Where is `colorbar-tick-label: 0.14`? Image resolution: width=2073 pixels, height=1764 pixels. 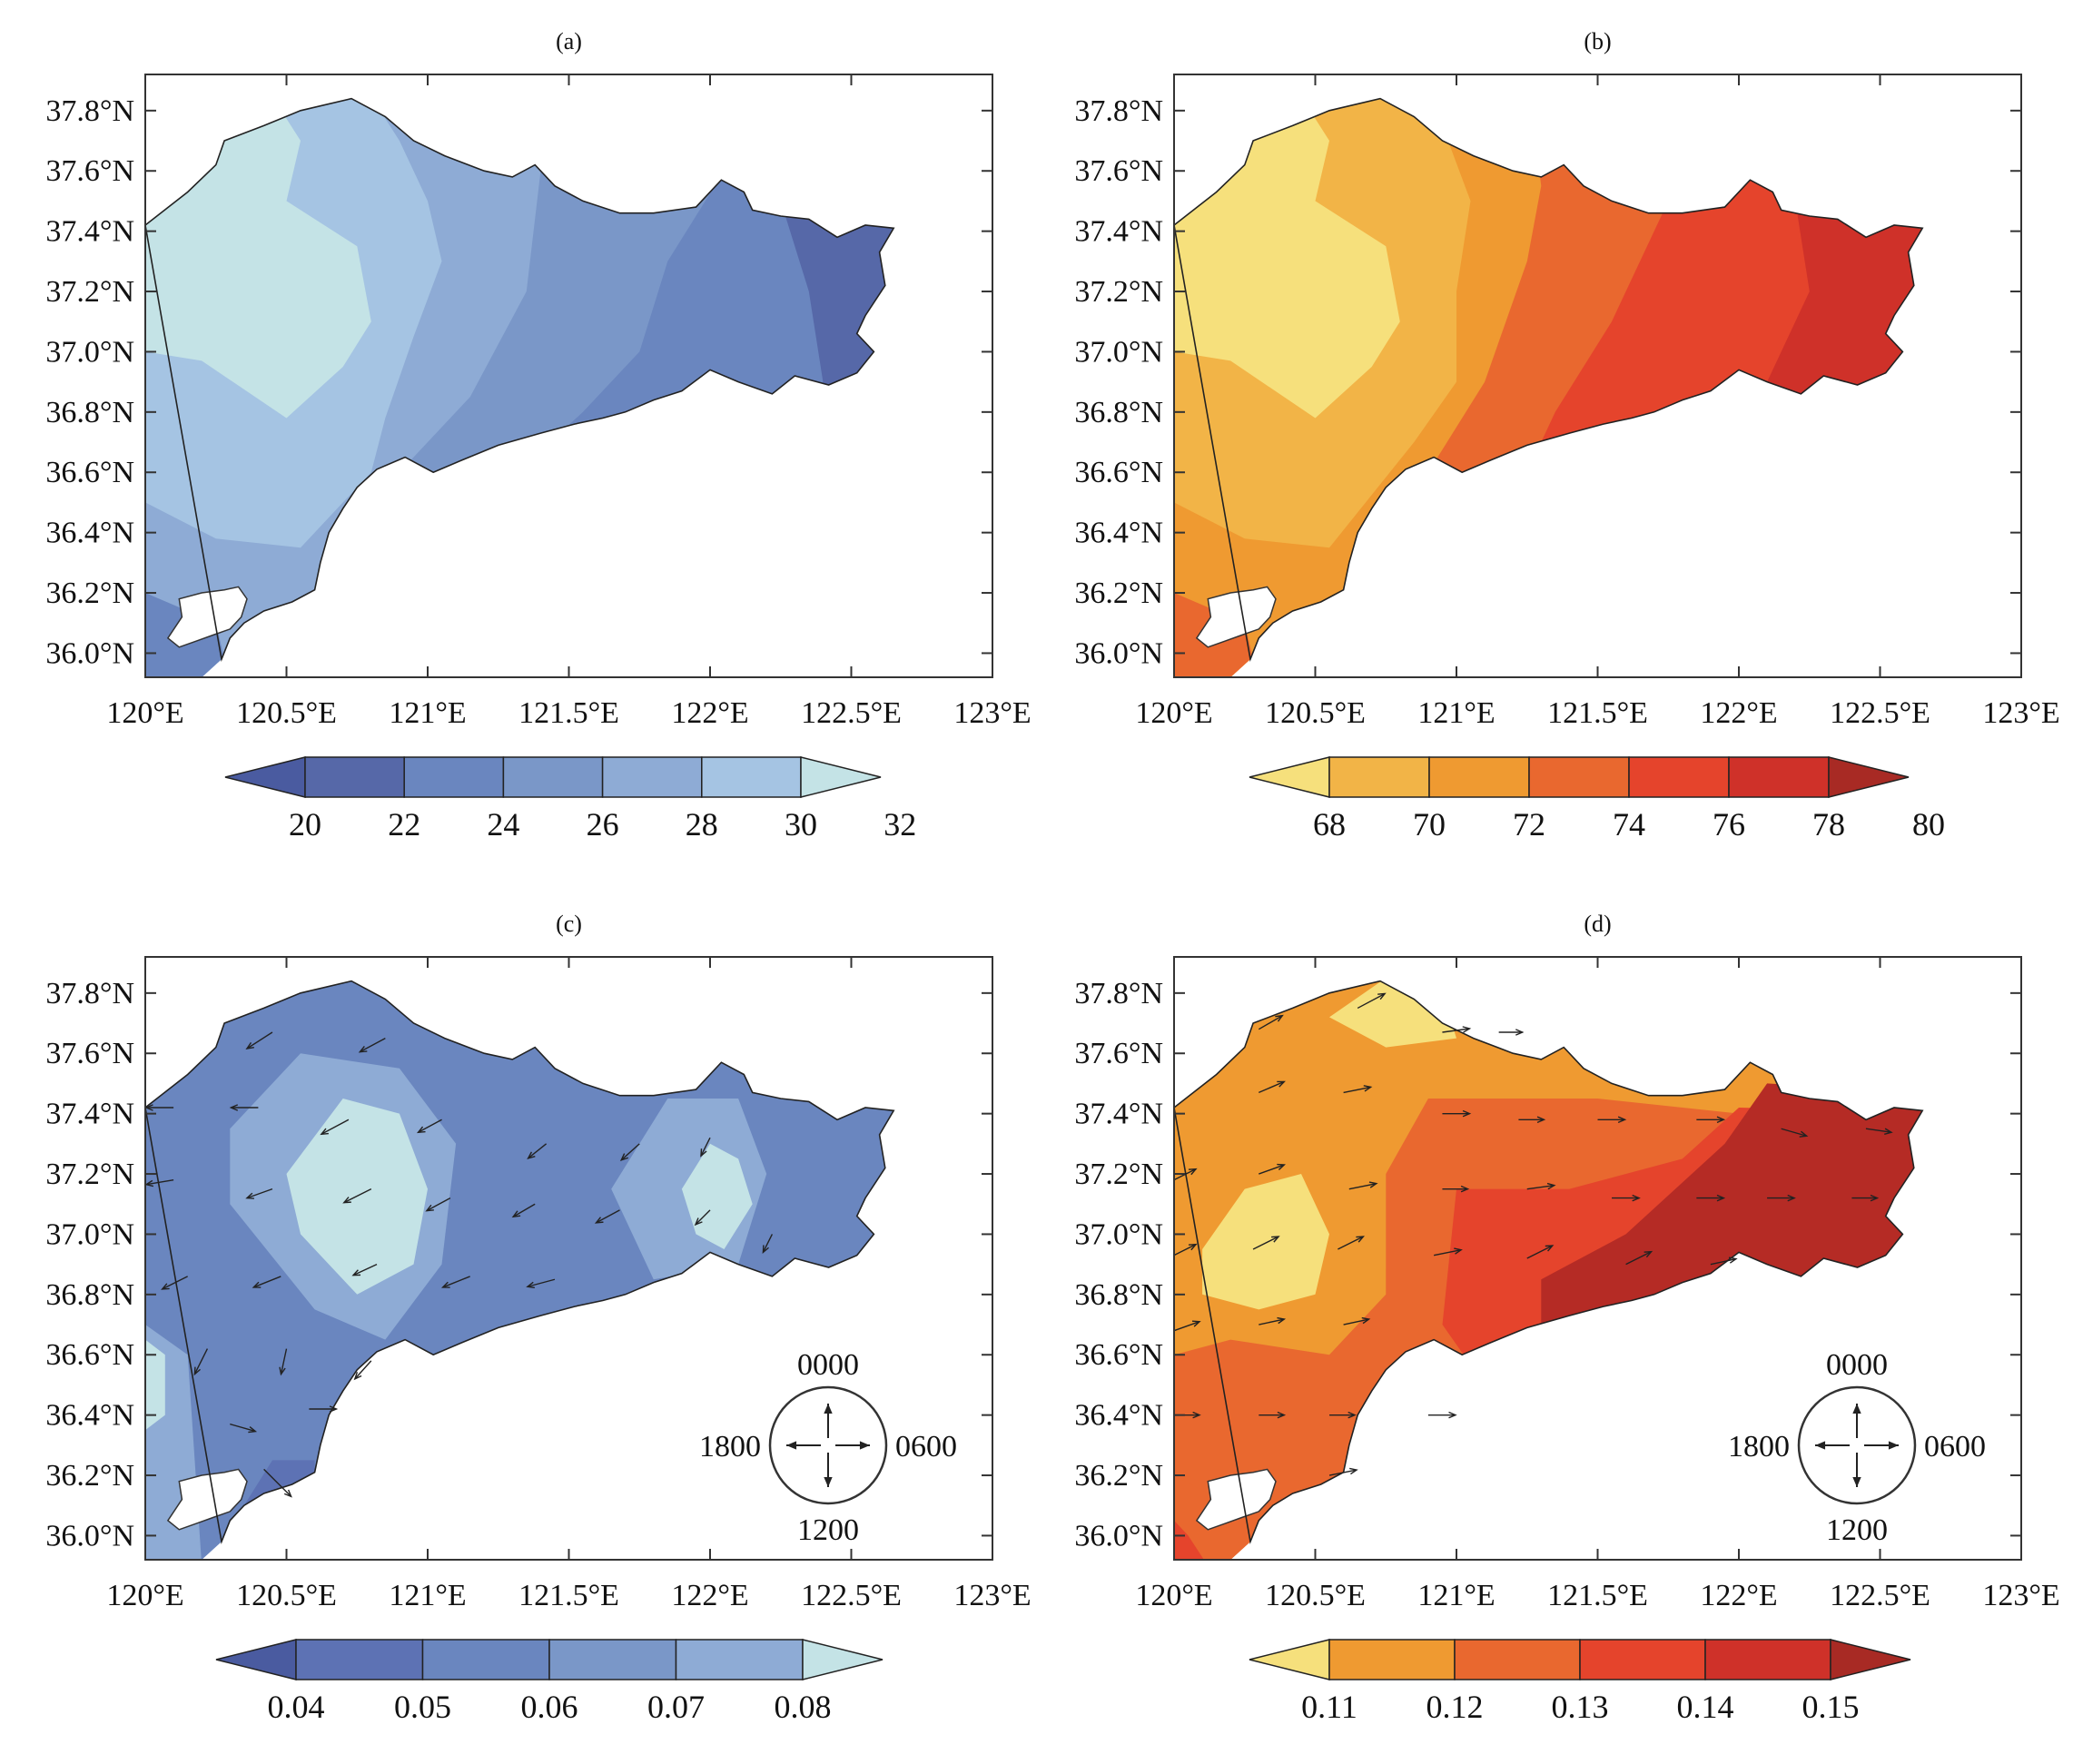
colorbar-tick-label: 0.14 is located at coordinates (1705, 1707).